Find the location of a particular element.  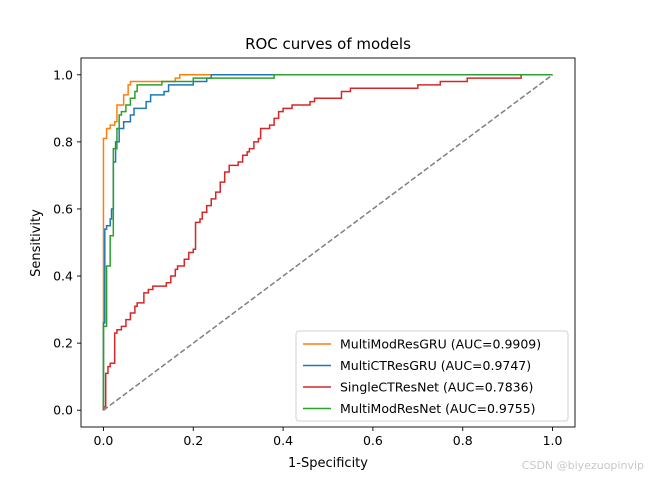

y-tick-label: 0.4 is located at coordinates (63, 276).